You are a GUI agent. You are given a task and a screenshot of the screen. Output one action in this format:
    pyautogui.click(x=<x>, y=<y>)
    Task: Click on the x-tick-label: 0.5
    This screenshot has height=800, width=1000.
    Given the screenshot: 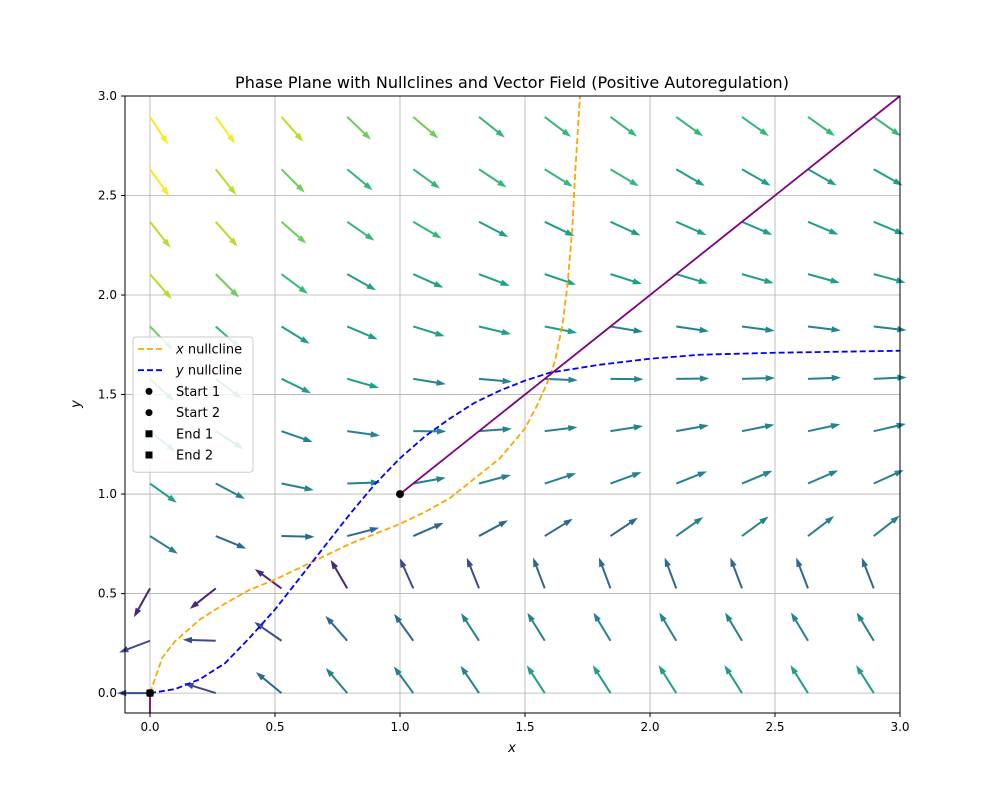 What is the action you would take?
    pyautogui.click(x=274, y=727)
    